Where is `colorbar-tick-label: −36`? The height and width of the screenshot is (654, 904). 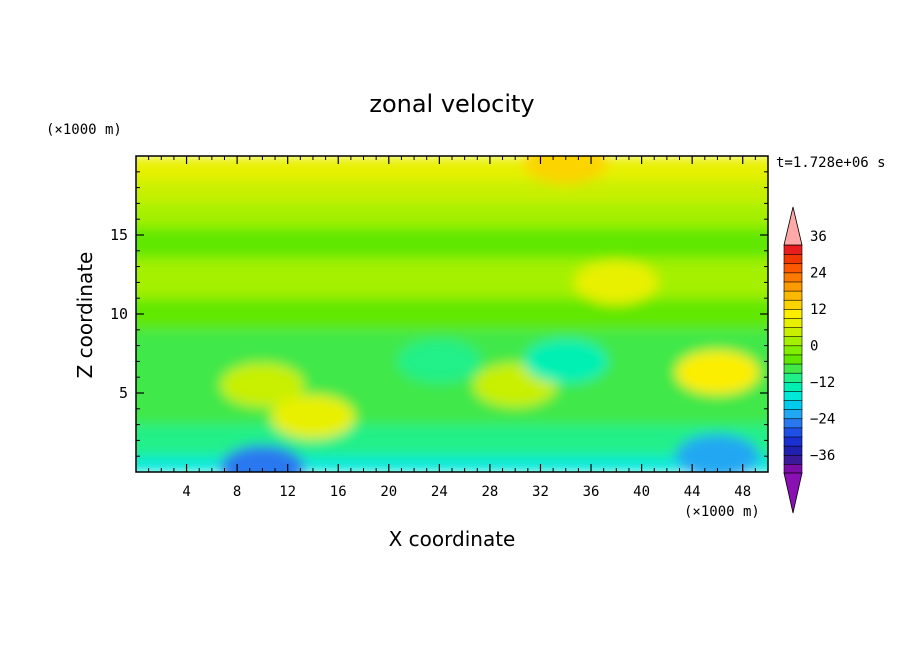 colorbar-tick-label: −36 is located at coordinates (822, 456).